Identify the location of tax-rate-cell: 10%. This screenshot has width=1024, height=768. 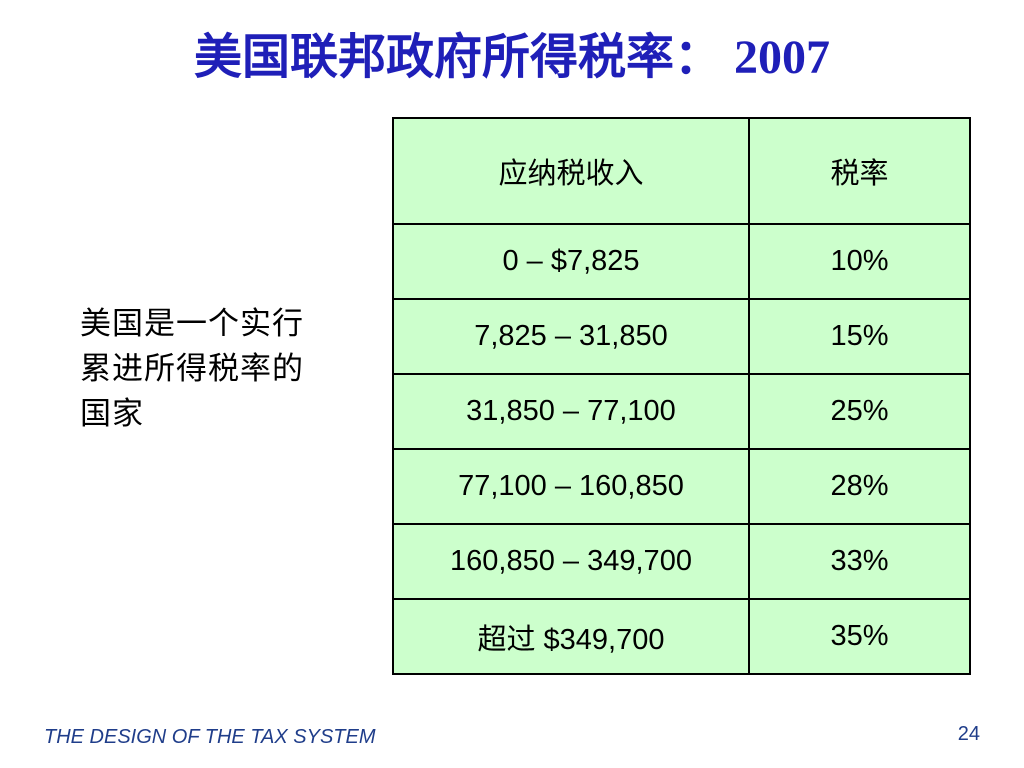
(859, 261).